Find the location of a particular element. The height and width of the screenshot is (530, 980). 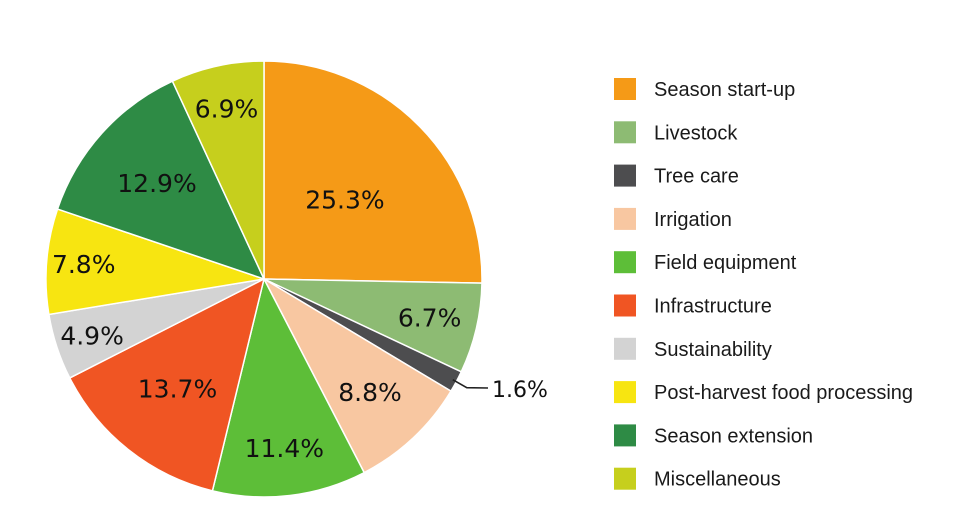

legend-item-sustainability: Sustainability is located at coordinates (693, 349).